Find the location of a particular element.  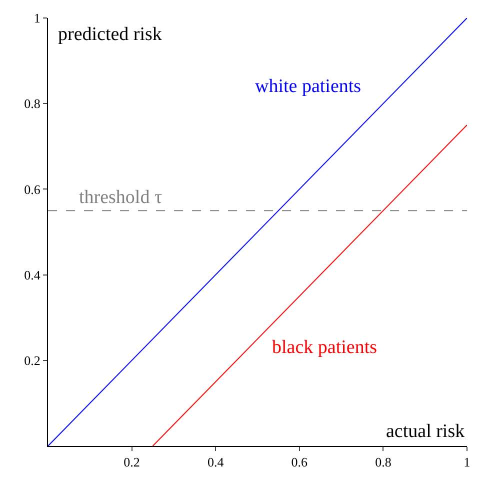

x-tick-label: 0.2 is located at coordinates (132, 462).